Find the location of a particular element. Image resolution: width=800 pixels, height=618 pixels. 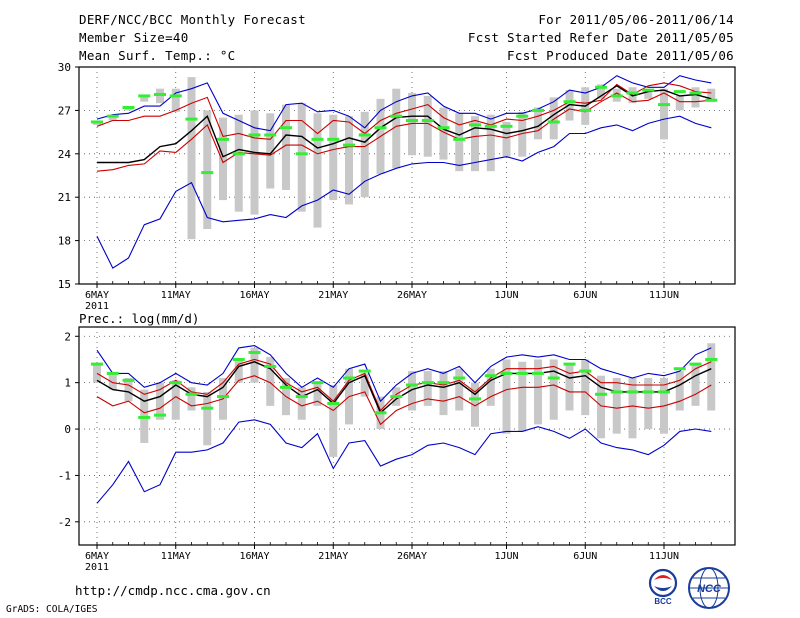

ncc-logo-text: NCC is located at coordinates (709, 589).